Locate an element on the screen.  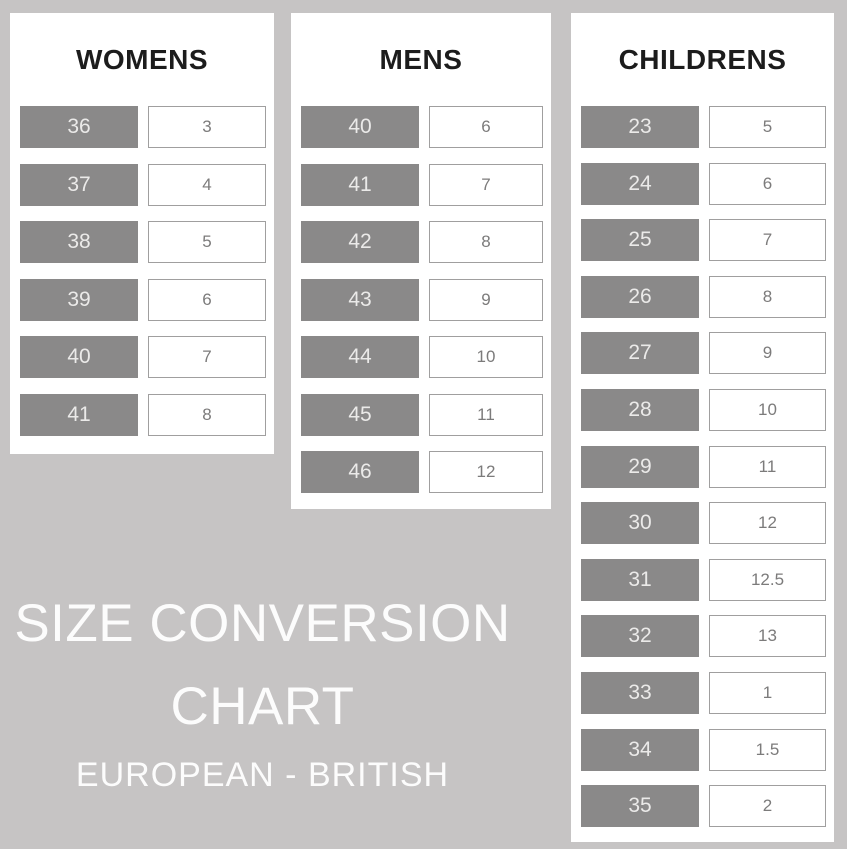
european-size-cell: 24 is located at coordinates (640, 183).